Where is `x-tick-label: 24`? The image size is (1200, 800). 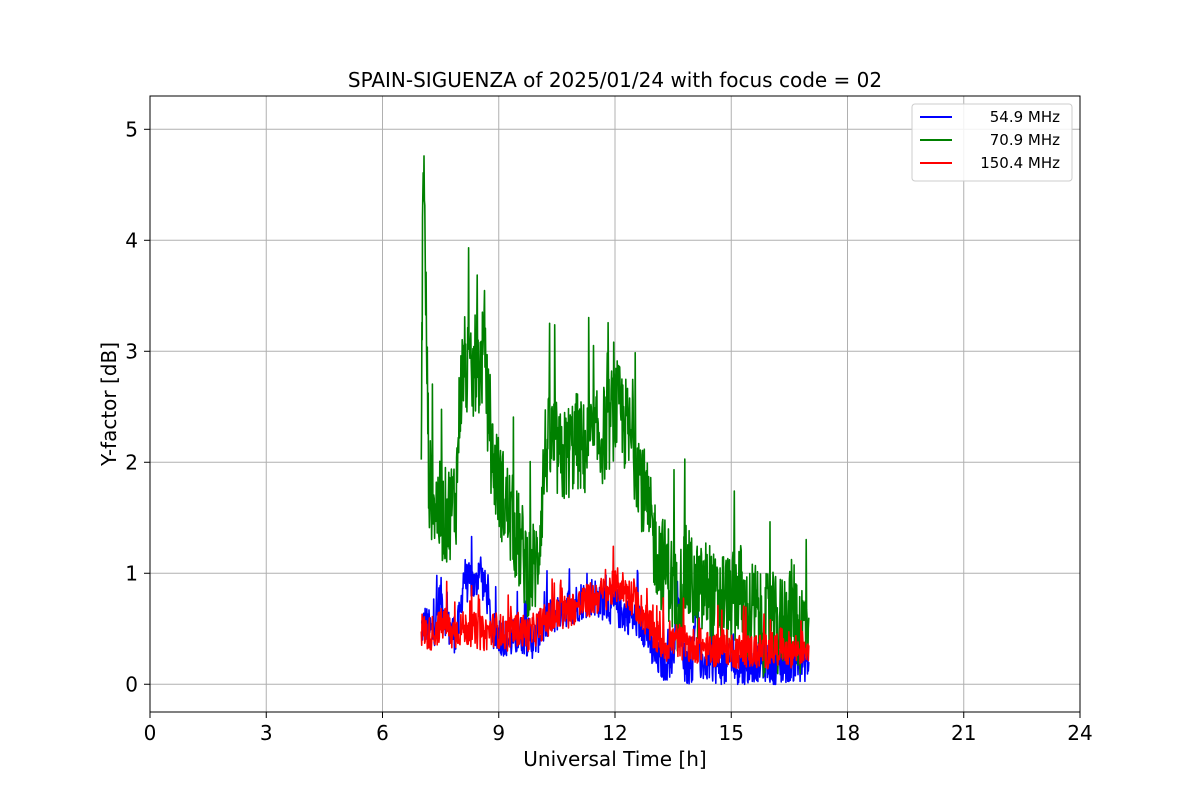
x-tick-label: 24 is located at coordinates (1079, 733).